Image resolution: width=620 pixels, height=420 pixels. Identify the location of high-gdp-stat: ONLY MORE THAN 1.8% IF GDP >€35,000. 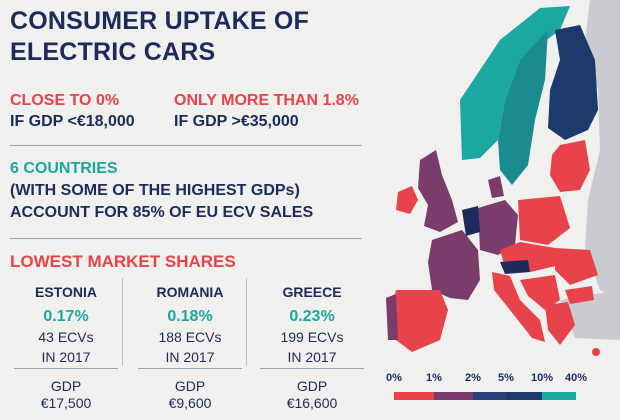
(266, 111).